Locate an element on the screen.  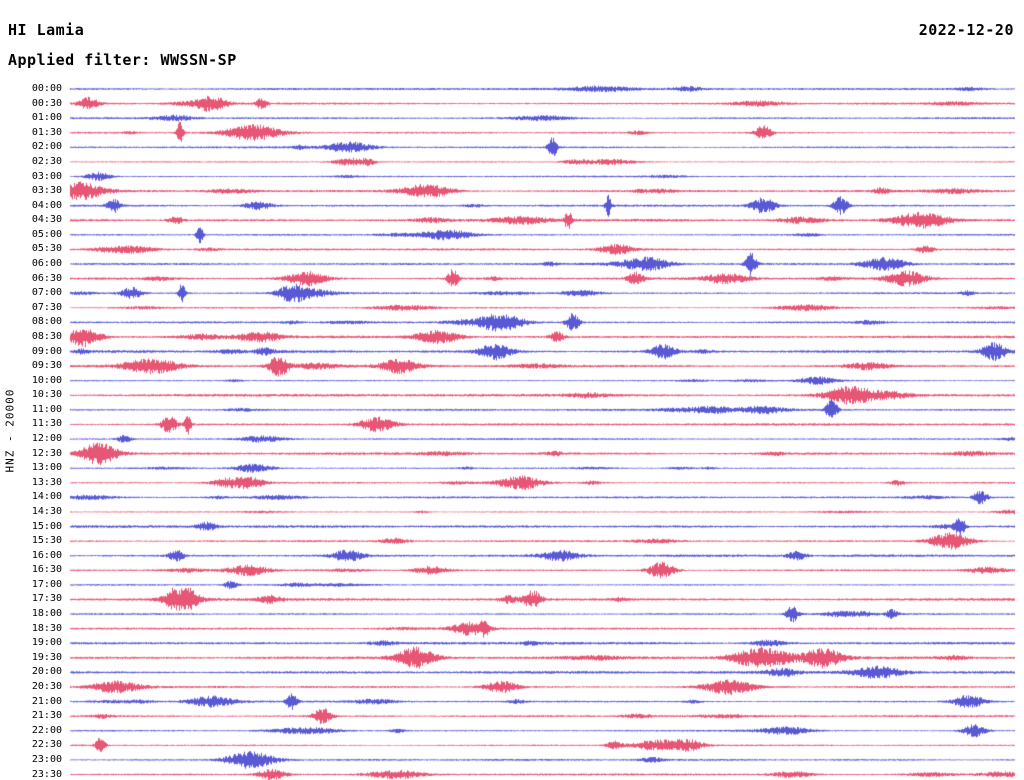
row-time-label: 05:00 is located at coordinates (46, 234).